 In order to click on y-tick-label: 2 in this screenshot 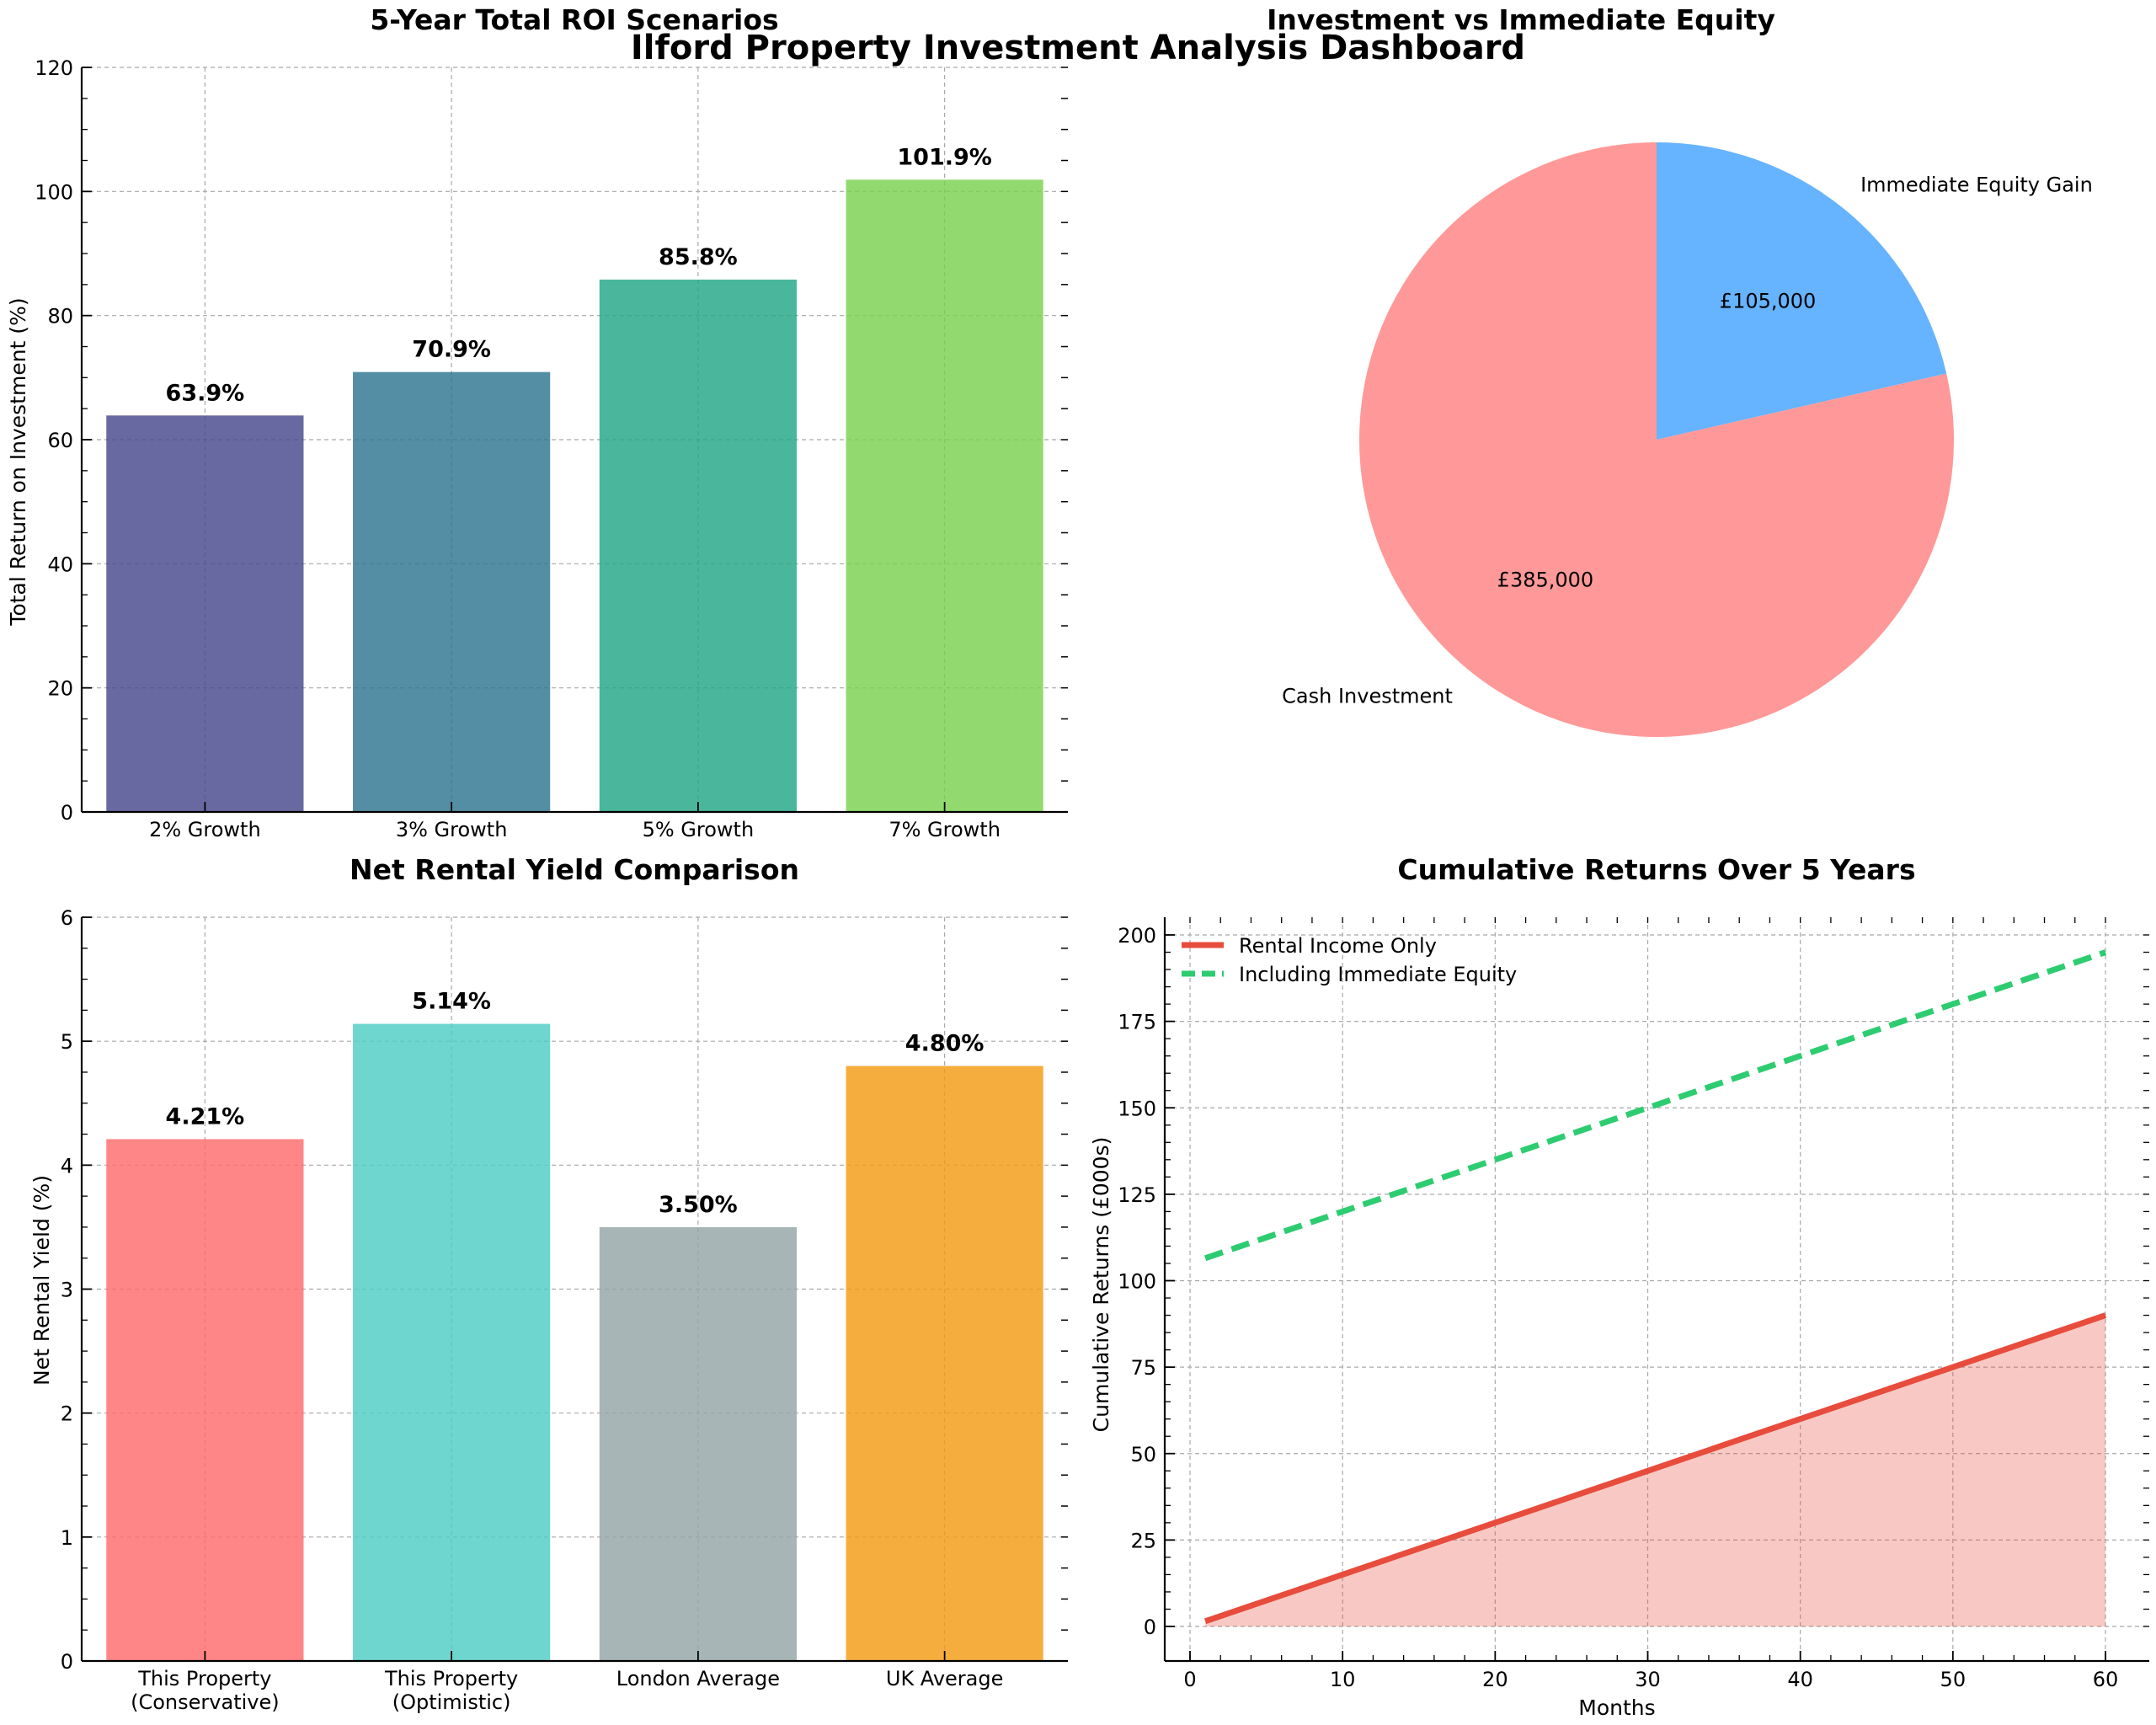, I will do `click(67, 1414)`.